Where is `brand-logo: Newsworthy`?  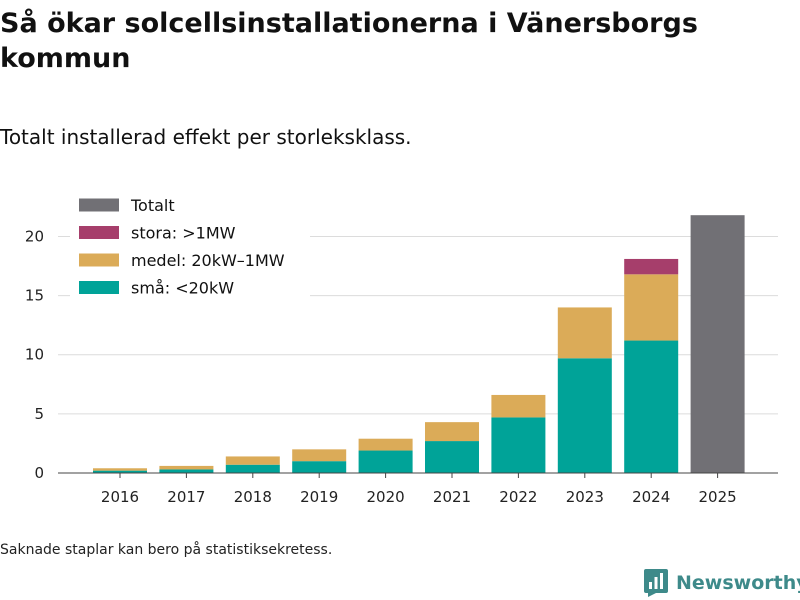 brand-logo: Newsworthy is located at coordinates (722, 583).